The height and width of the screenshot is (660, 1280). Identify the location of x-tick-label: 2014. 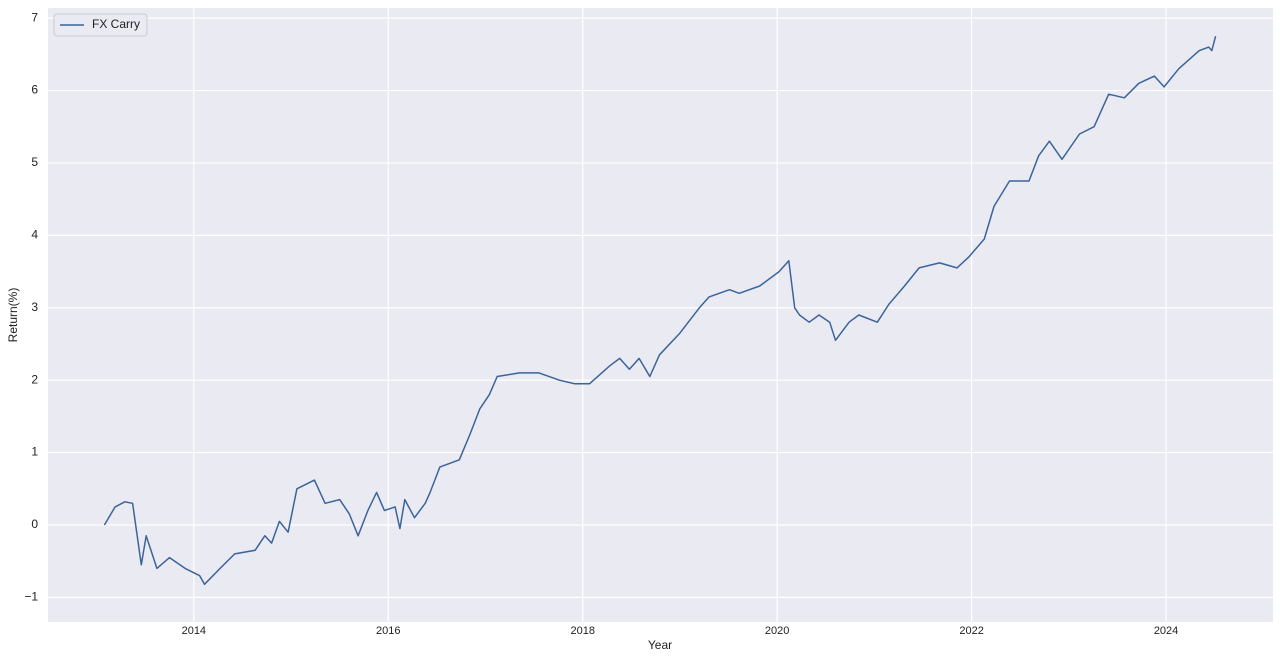
(194, 631).